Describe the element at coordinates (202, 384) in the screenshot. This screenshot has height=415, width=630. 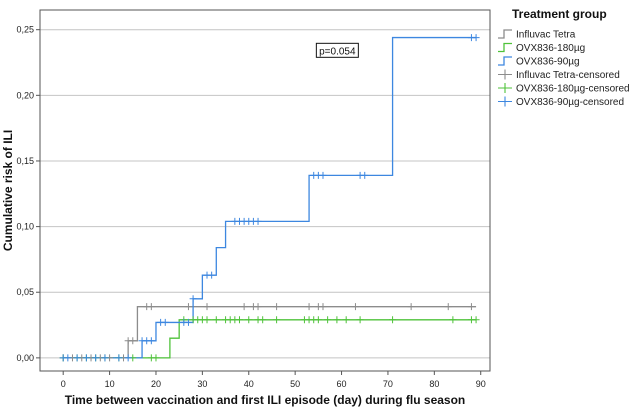
I see `x-tick-label: 30` at that location.